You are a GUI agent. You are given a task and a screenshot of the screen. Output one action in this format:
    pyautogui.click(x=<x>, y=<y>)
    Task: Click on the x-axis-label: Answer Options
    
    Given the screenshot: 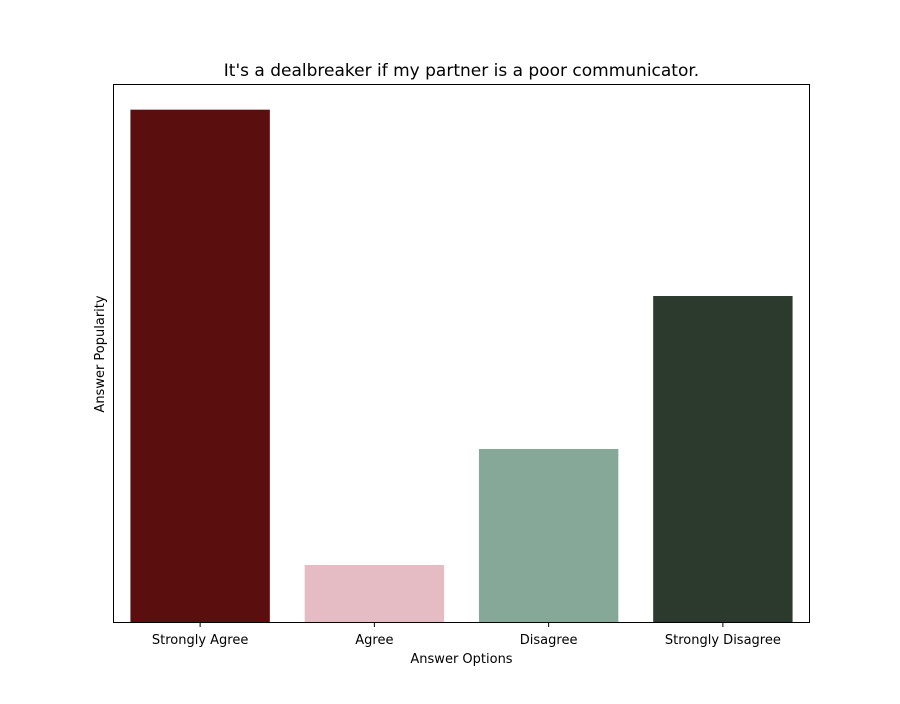 What is the action you would take?
    pyautogui.click(x=461, y=659)
    